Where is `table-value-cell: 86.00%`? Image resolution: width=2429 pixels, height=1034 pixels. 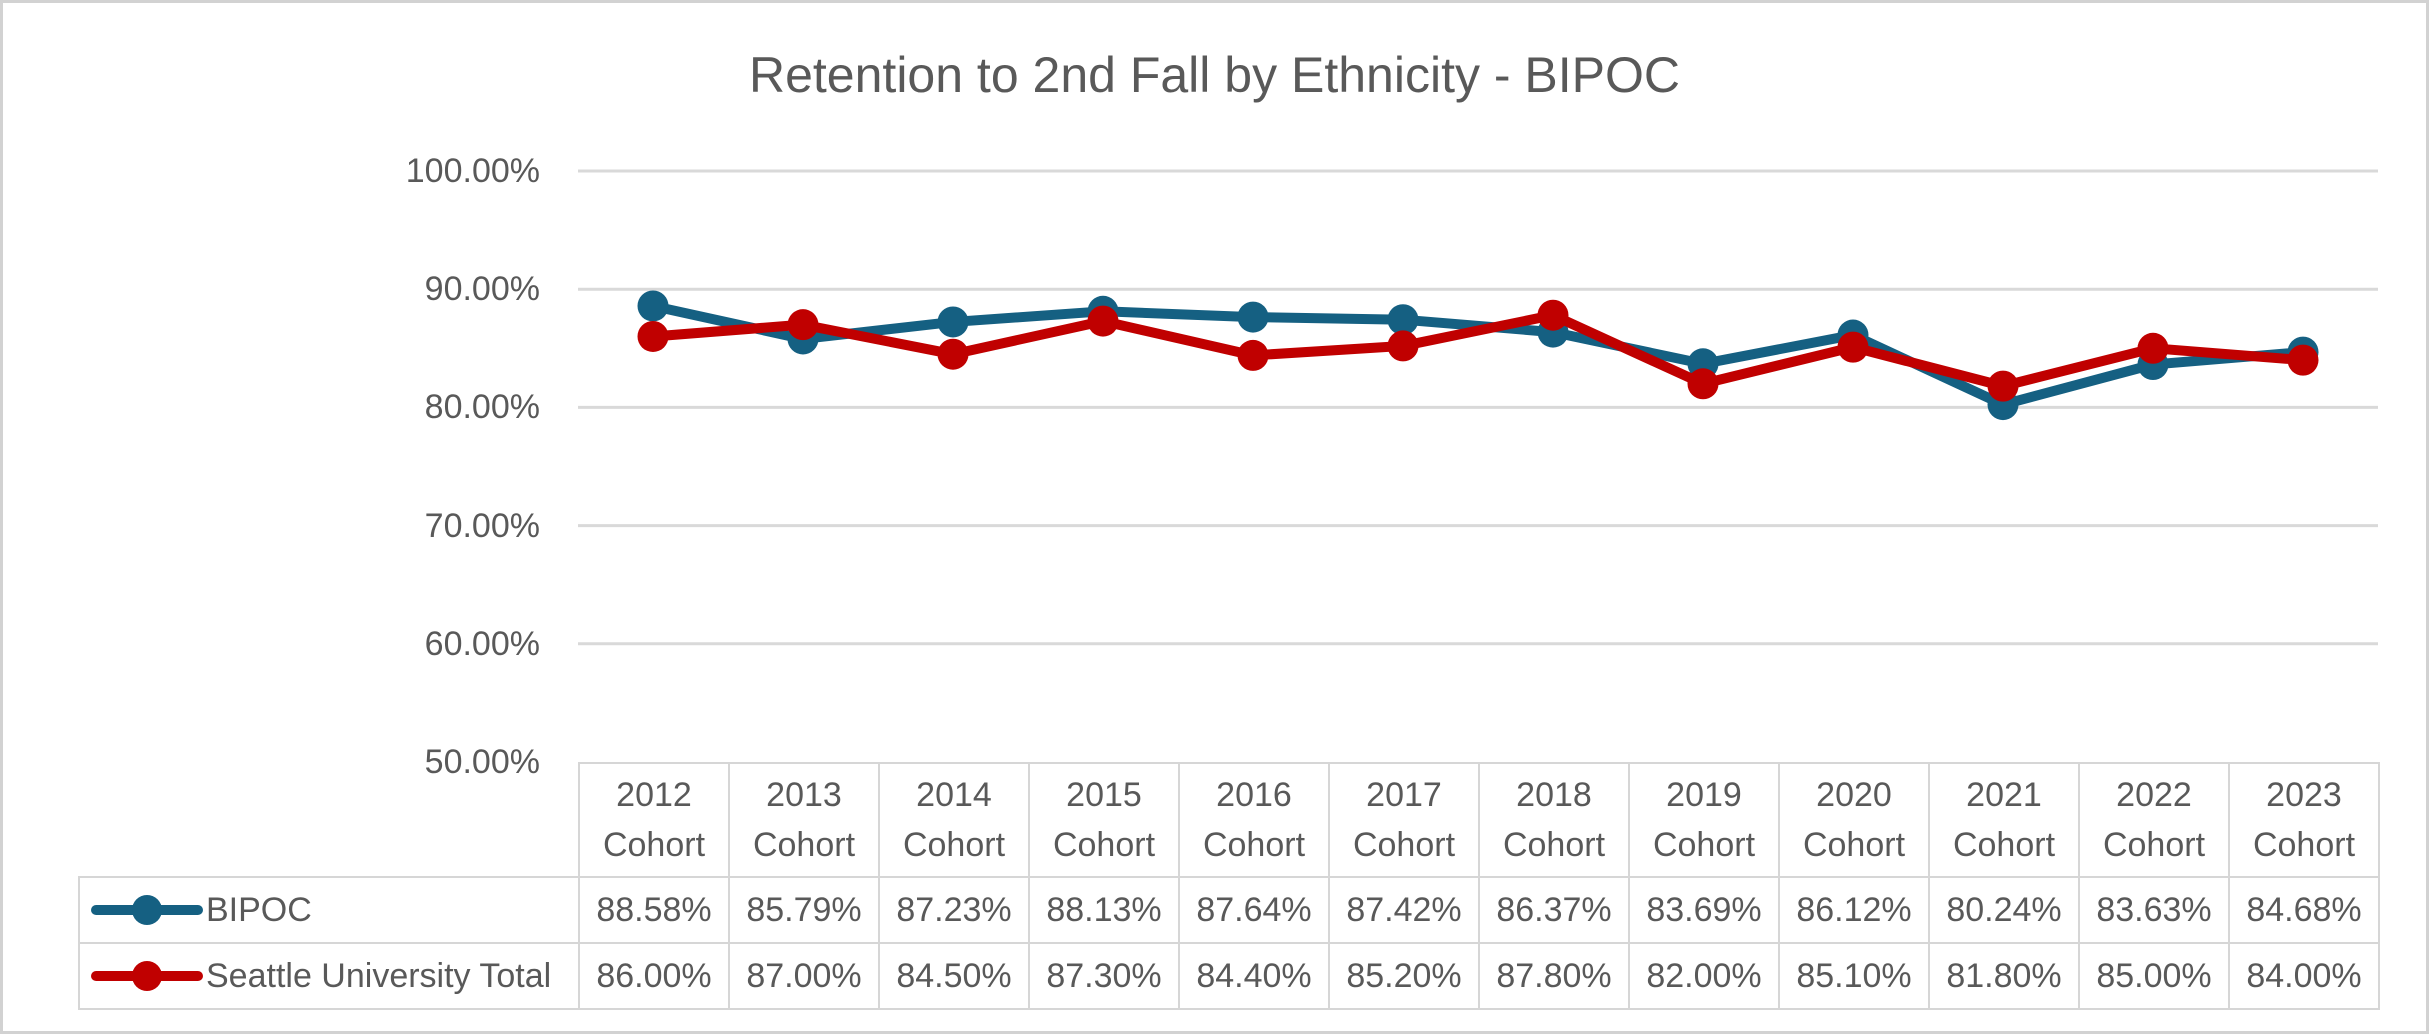
table-value-cell: 86.00% is located at coordinates (655, 977).